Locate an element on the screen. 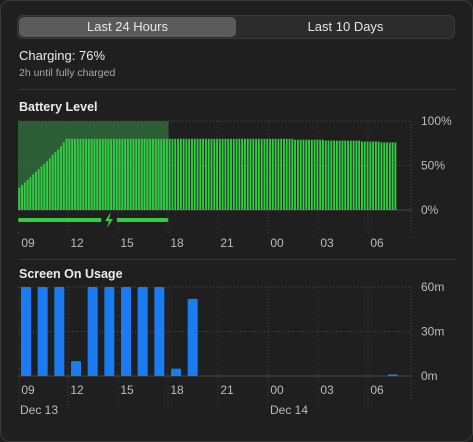 The width and height of the screenshot is (473, 442). divider is located at coordinates (237, 259).